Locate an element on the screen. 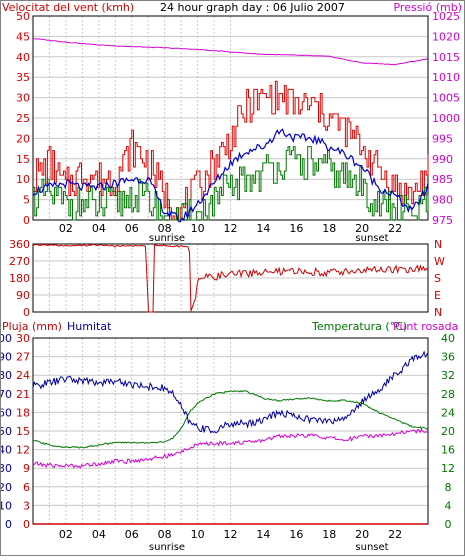  panel1-x-tick-labels: 02 04 06 08 10 12 14 16 18 20 22 is located at coordinates (230, 228).